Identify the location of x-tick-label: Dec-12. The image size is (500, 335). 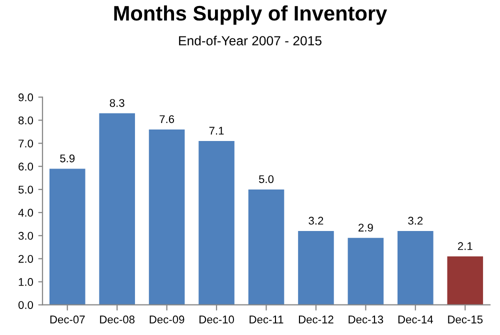
(316, 320).